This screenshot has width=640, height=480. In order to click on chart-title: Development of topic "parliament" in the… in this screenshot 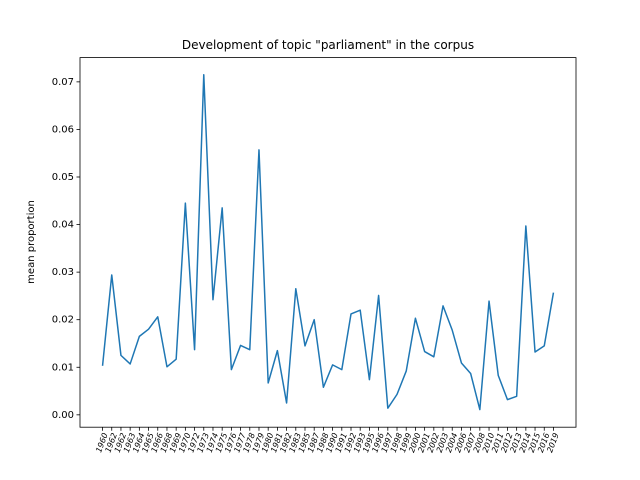, I will do `click(328, 45)`.